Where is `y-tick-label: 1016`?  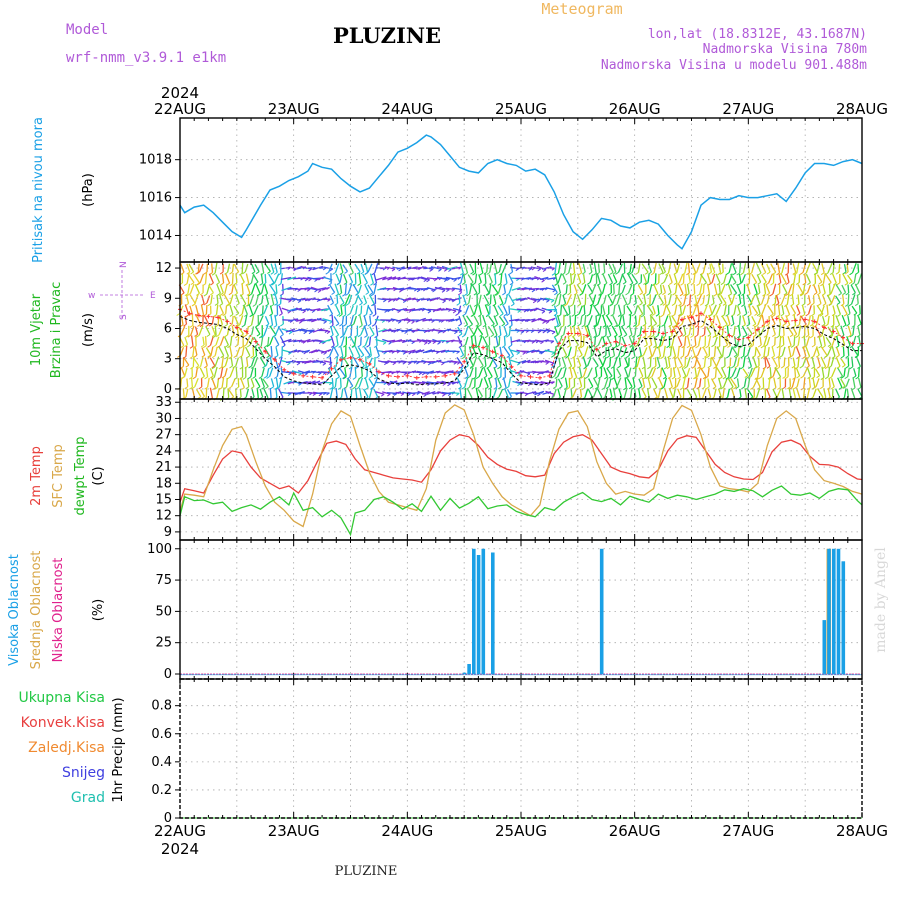
y-tick-label: 1016 is located at coordinates (155, 198).